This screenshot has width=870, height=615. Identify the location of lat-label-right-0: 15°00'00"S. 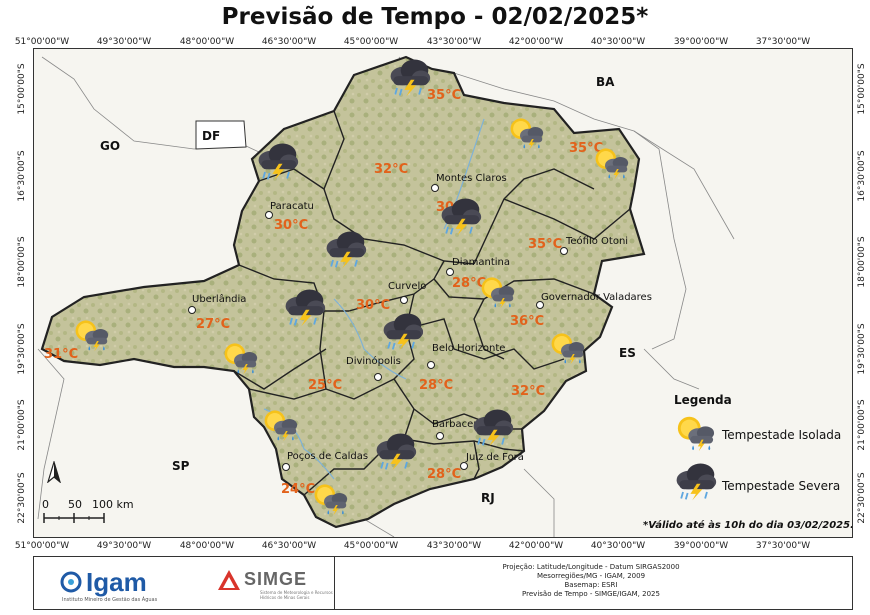
(862, 89).